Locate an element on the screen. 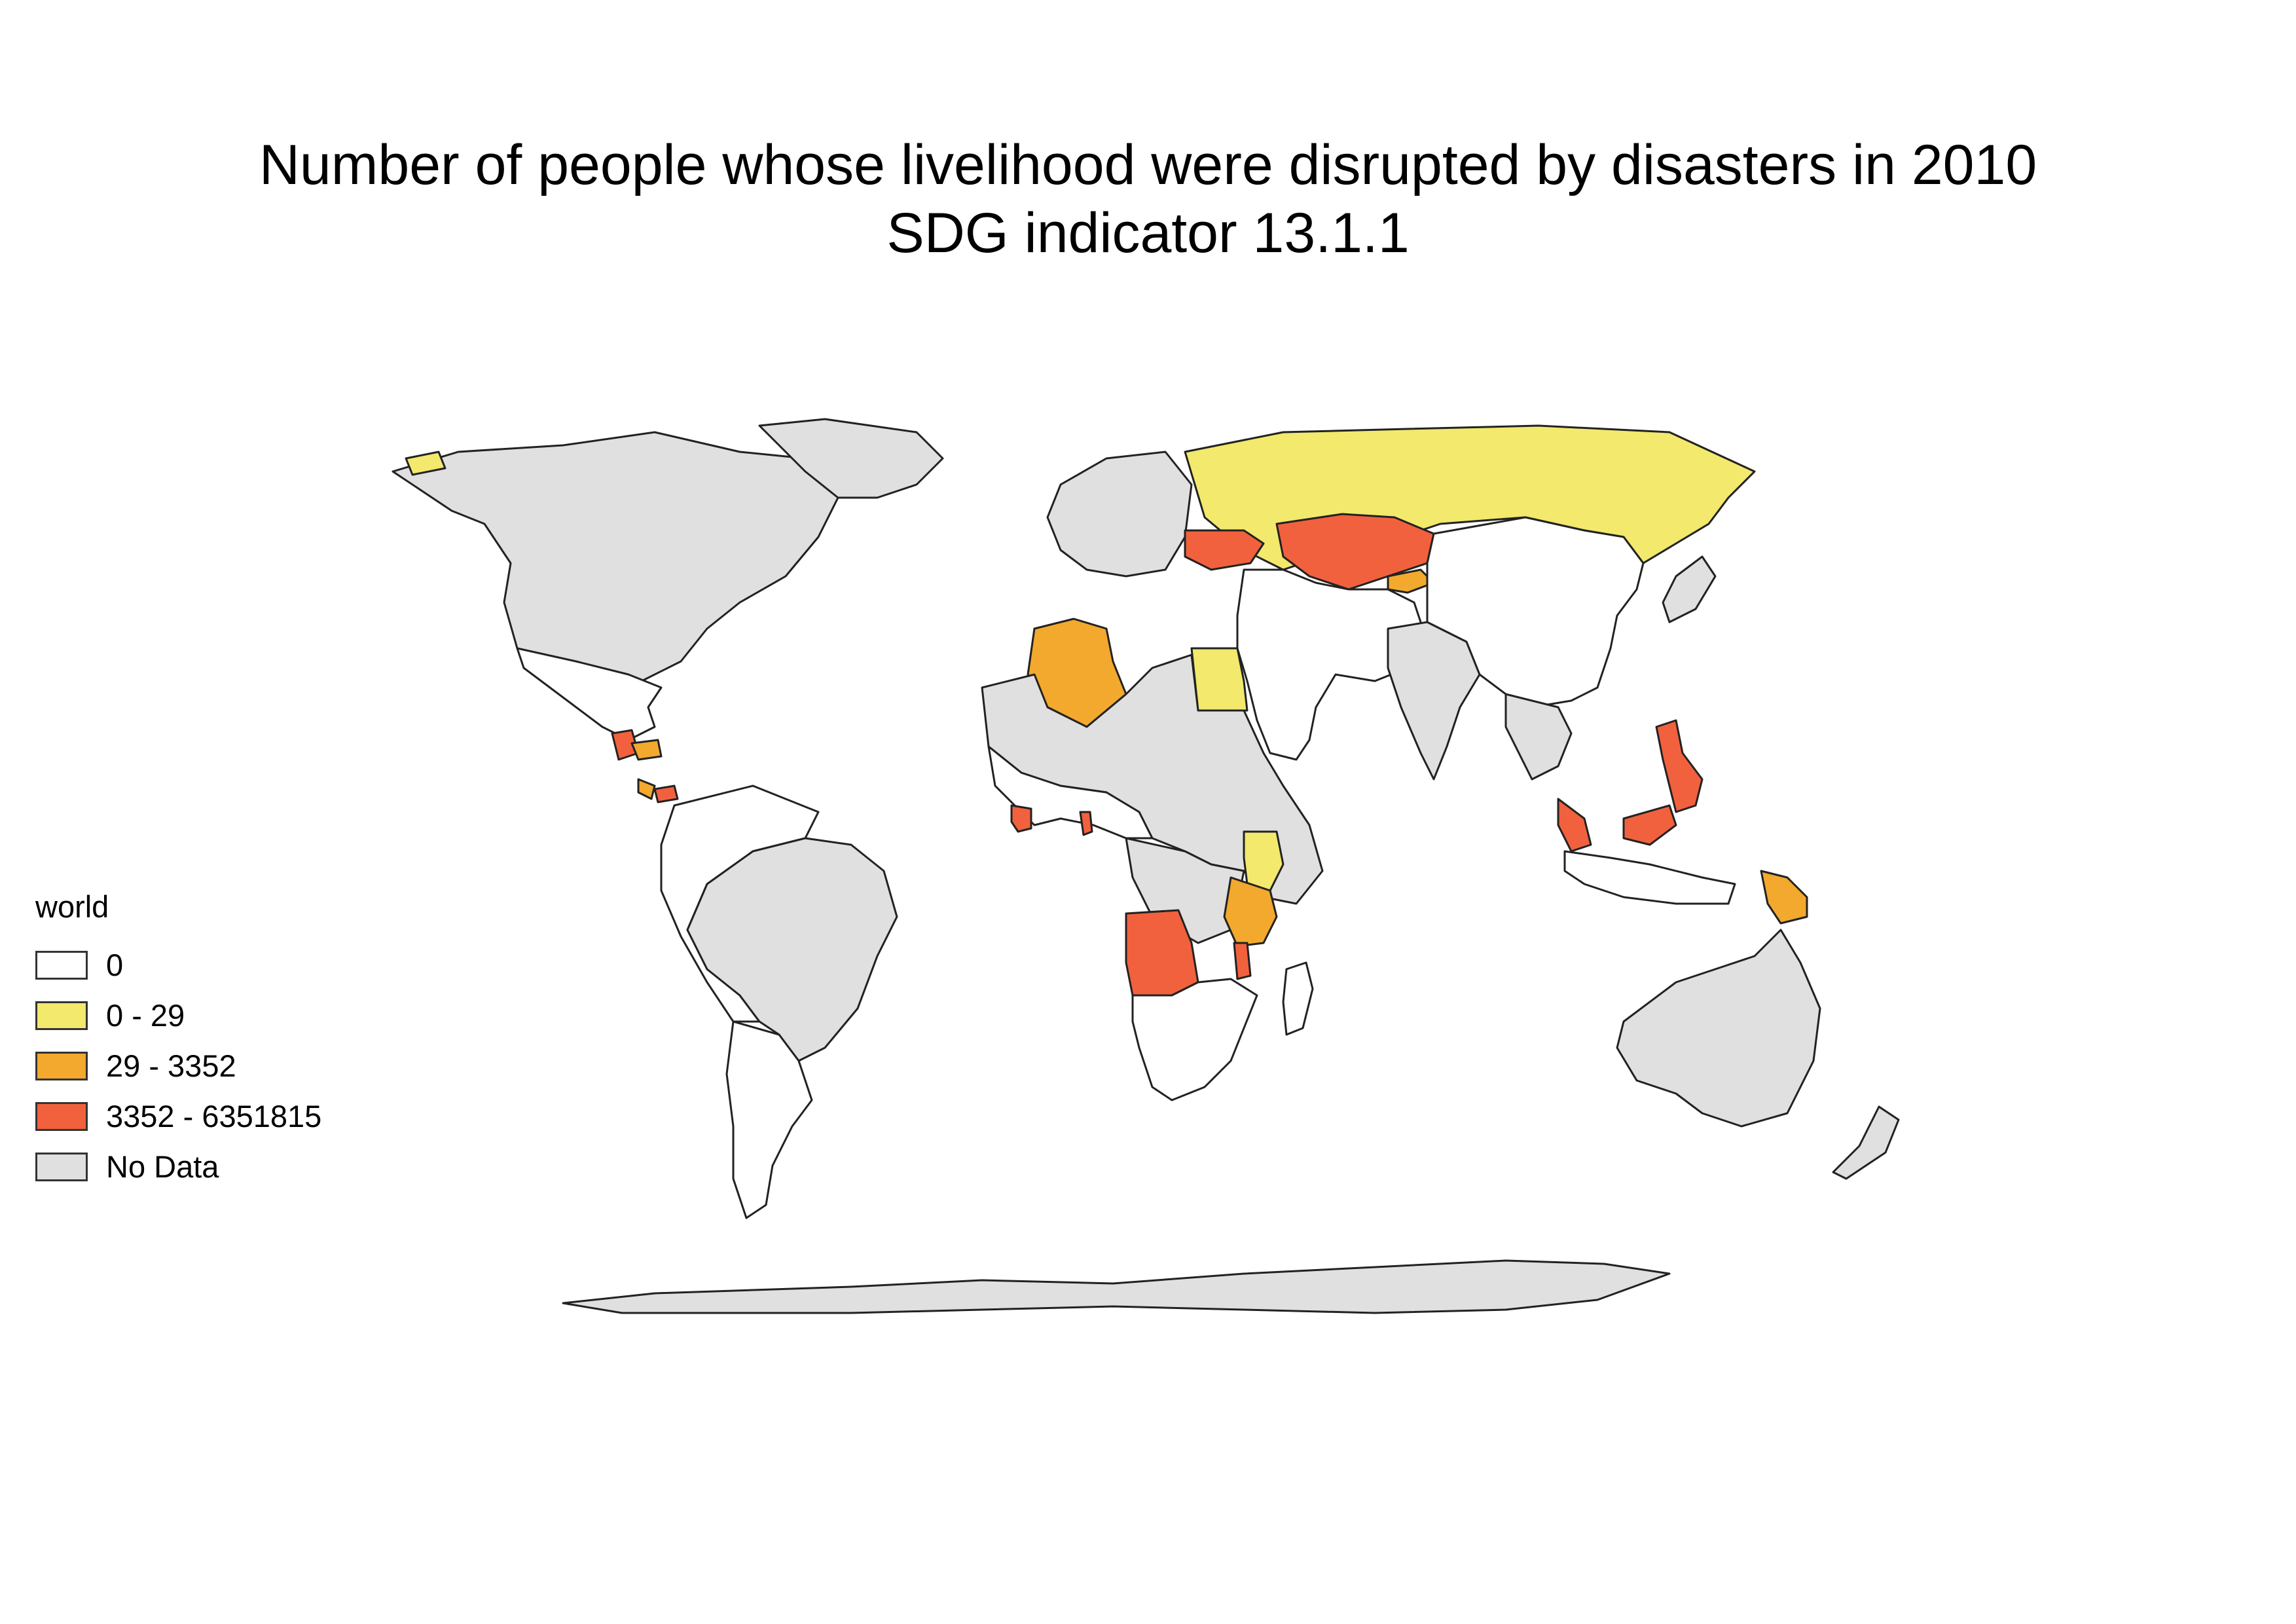 Image resolution: width=2296 pixels, height=1624 pixels. region-australia is located at coordinates (1718, 1028).